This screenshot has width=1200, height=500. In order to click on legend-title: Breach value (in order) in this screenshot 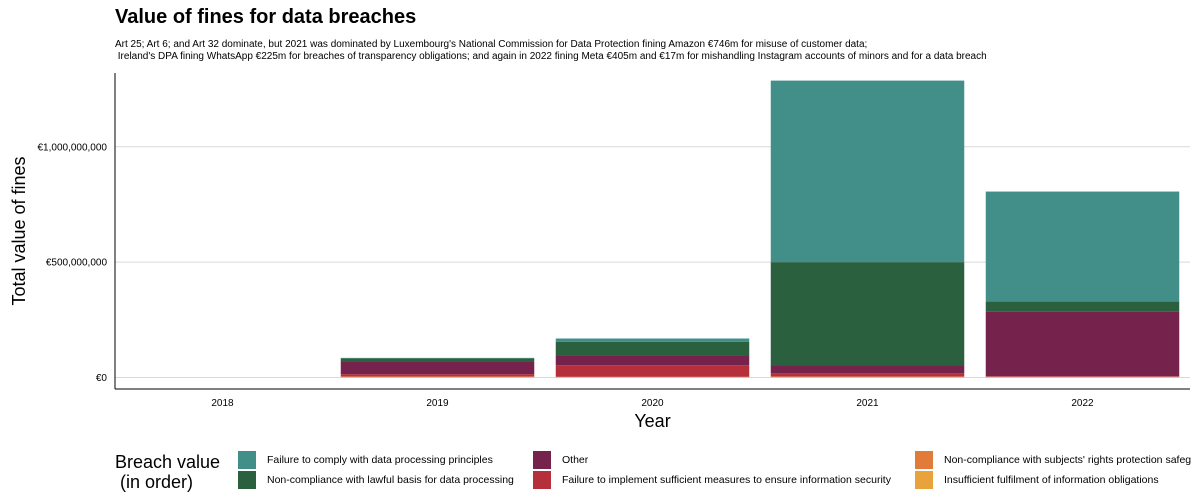, I will do `click(167, 472)`.